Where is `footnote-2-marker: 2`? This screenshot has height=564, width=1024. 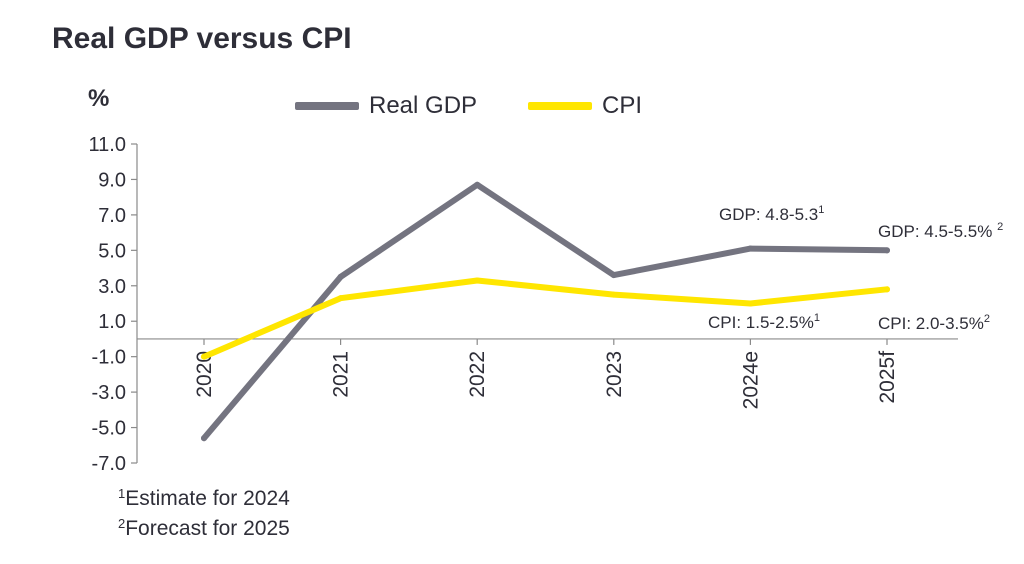 footnote-2-marker: 2 is located at coordinates (122, 523).